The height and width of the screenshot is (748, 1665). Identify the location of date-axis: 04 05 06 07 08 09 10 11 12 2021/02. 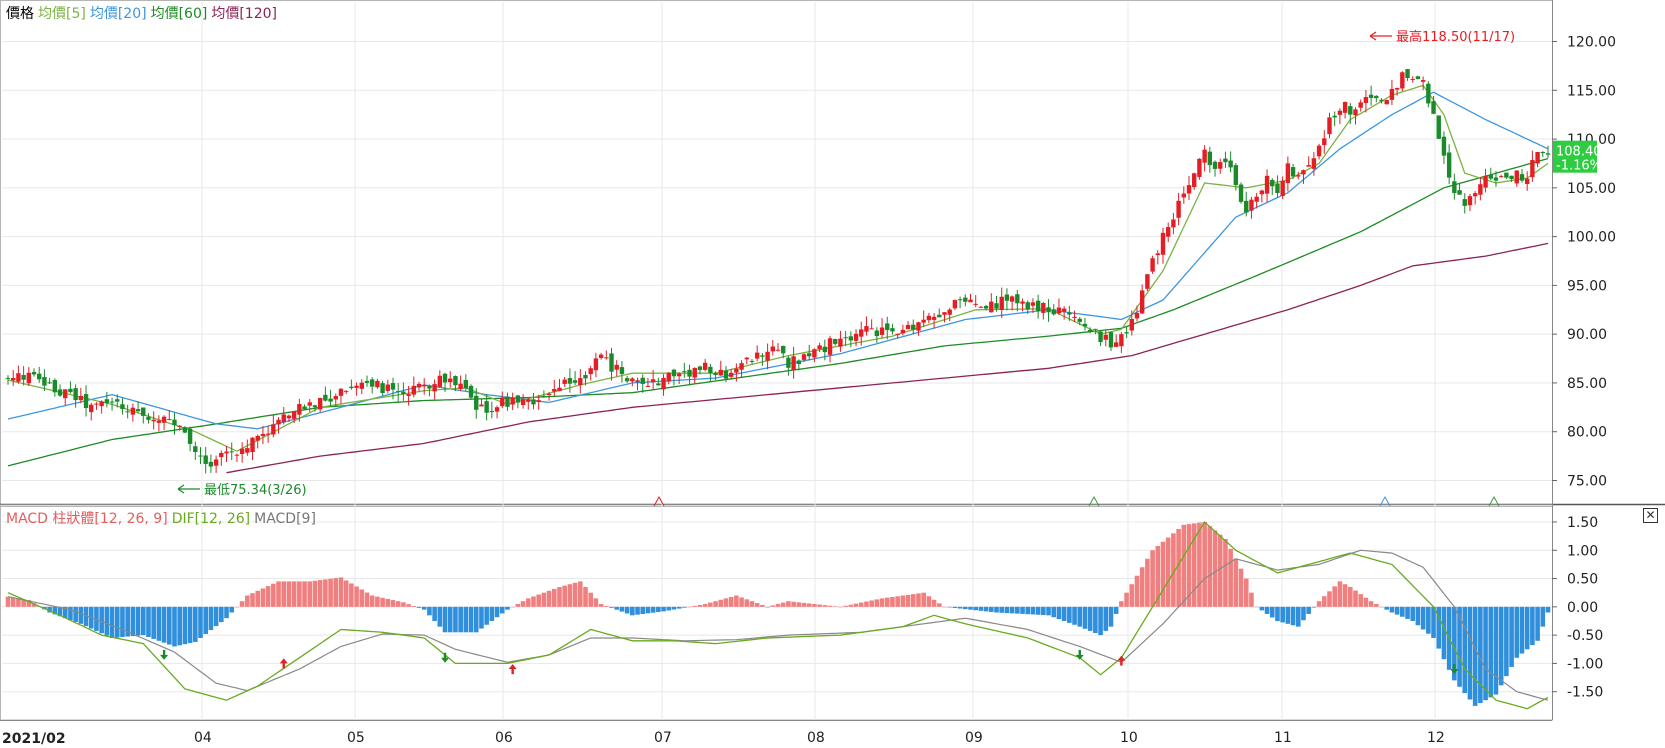
(723, 738).